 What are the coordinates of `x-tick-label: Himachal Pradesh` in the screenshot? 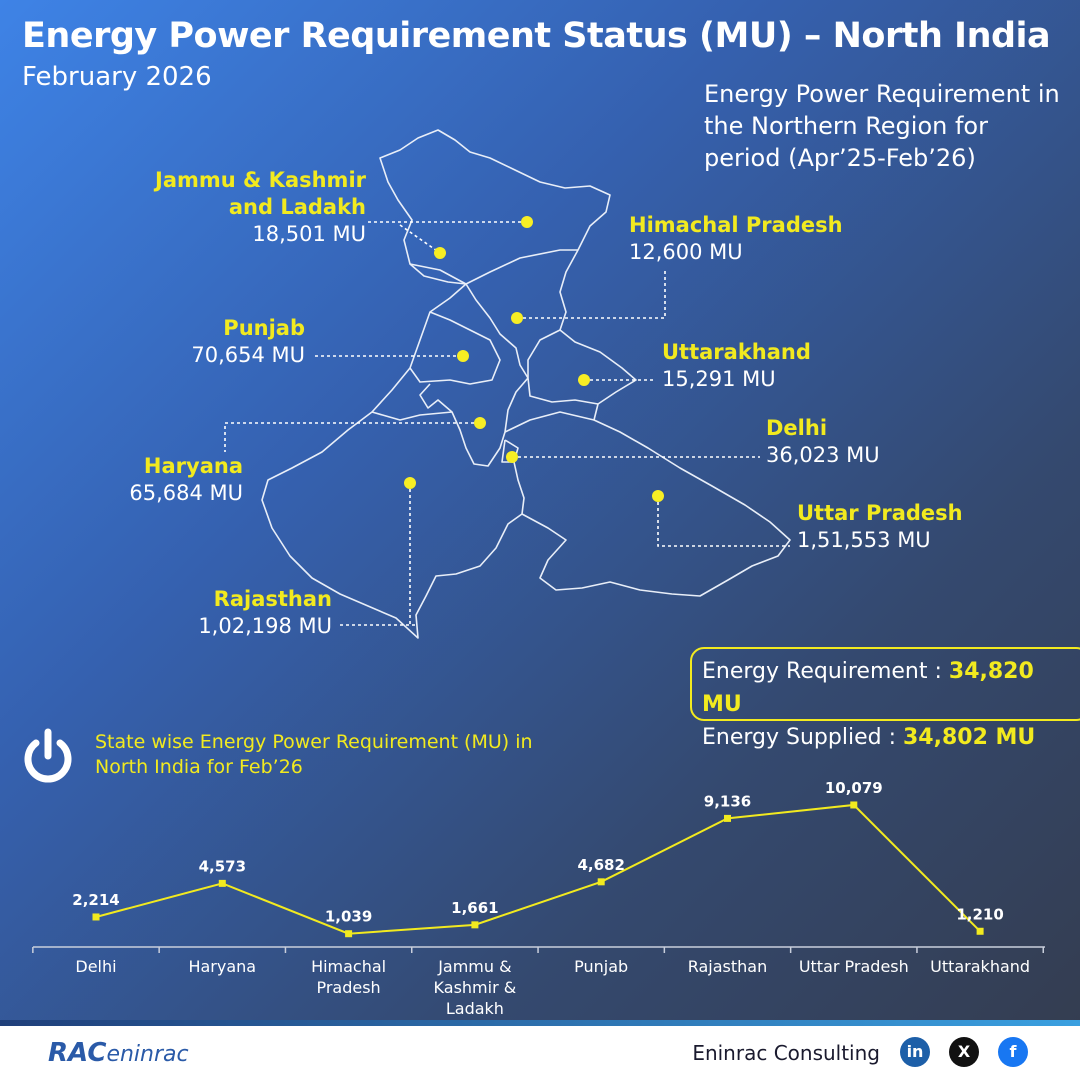 It's located at (349, 977).